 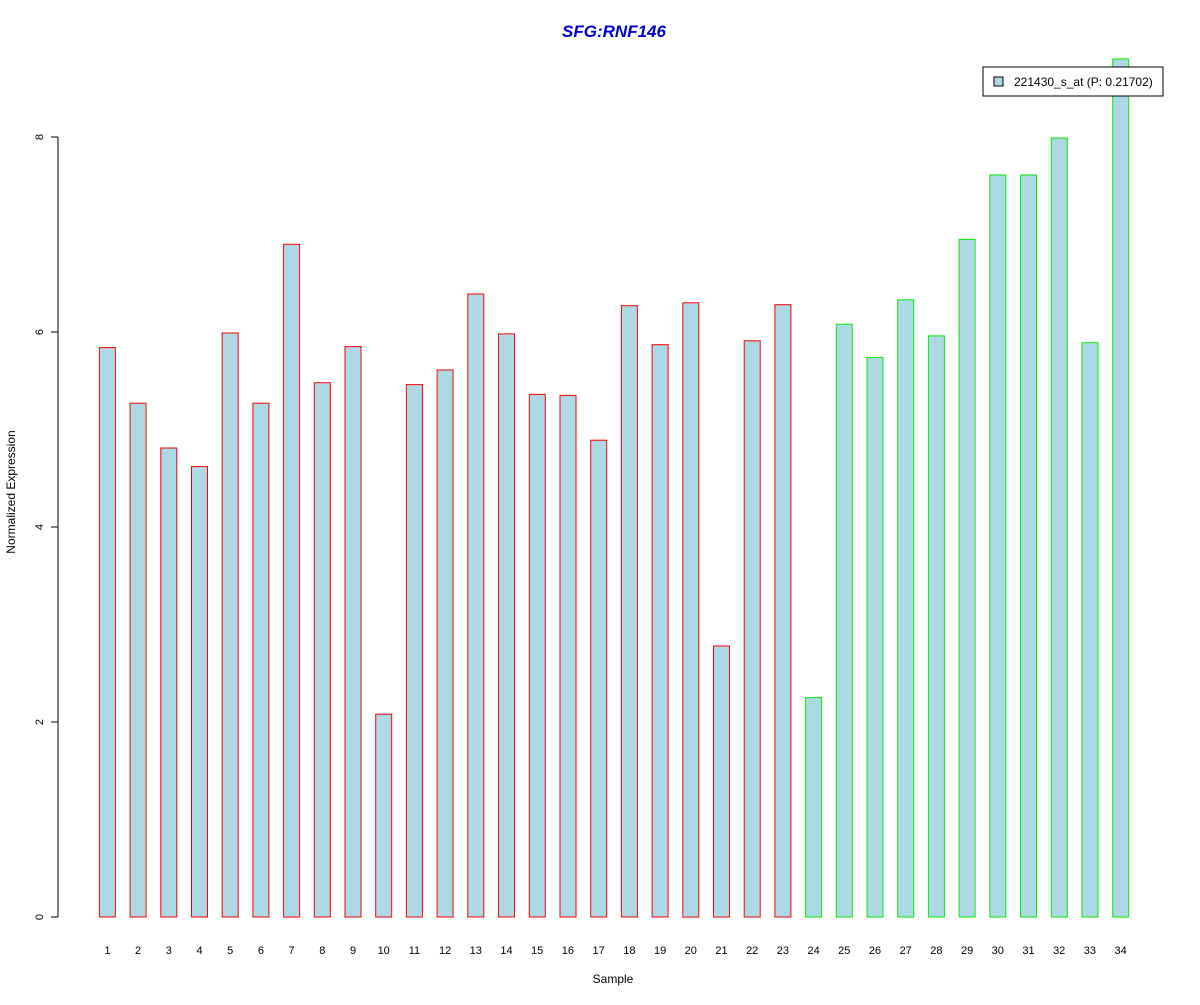 What do you see at coordinates (614, 31) in the screenshot?
I see `chart-title: SFG:RNF146` at bounding box center [614, 31].